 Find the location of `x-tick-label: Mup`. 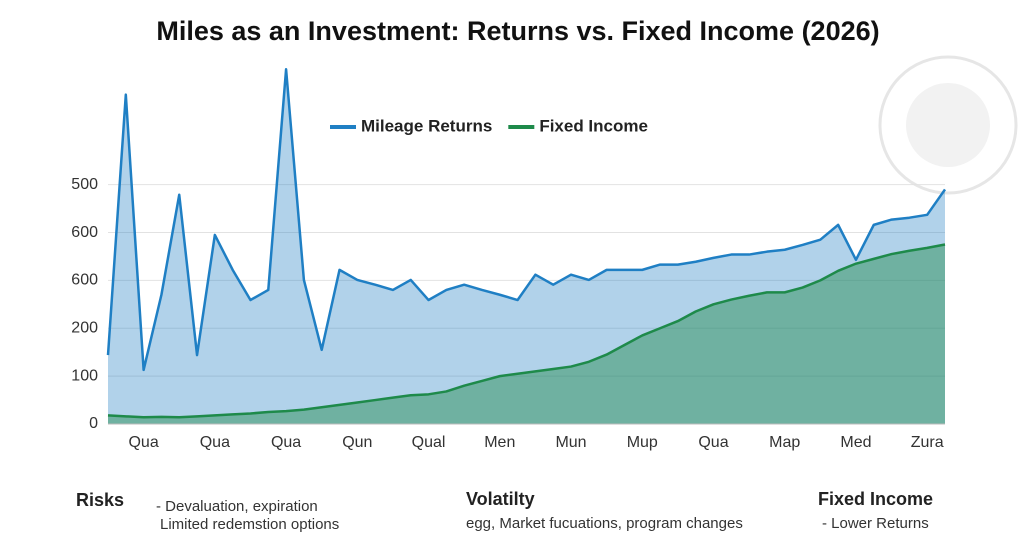

x-tick-label: Mup is located at coordinates (642, 442).